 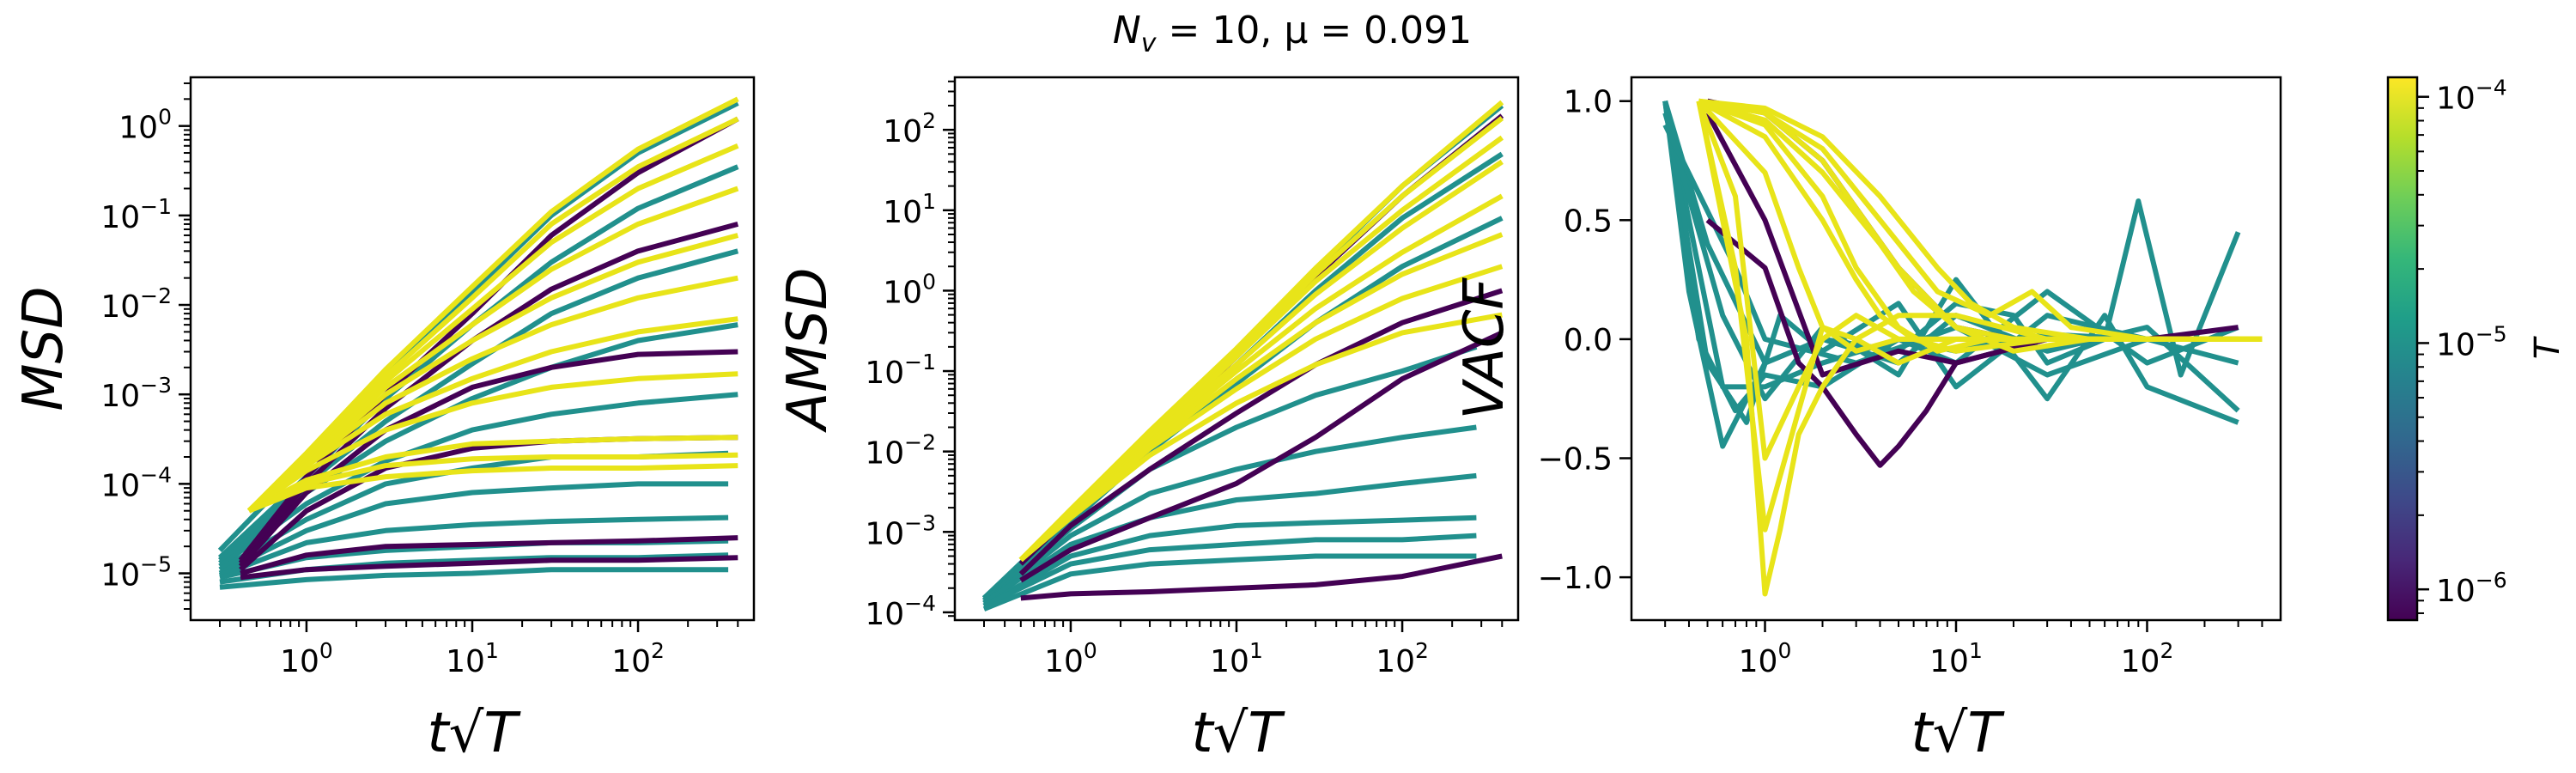 I want to click on y-tick-label: 0.0, so click(x=1588, y=340).